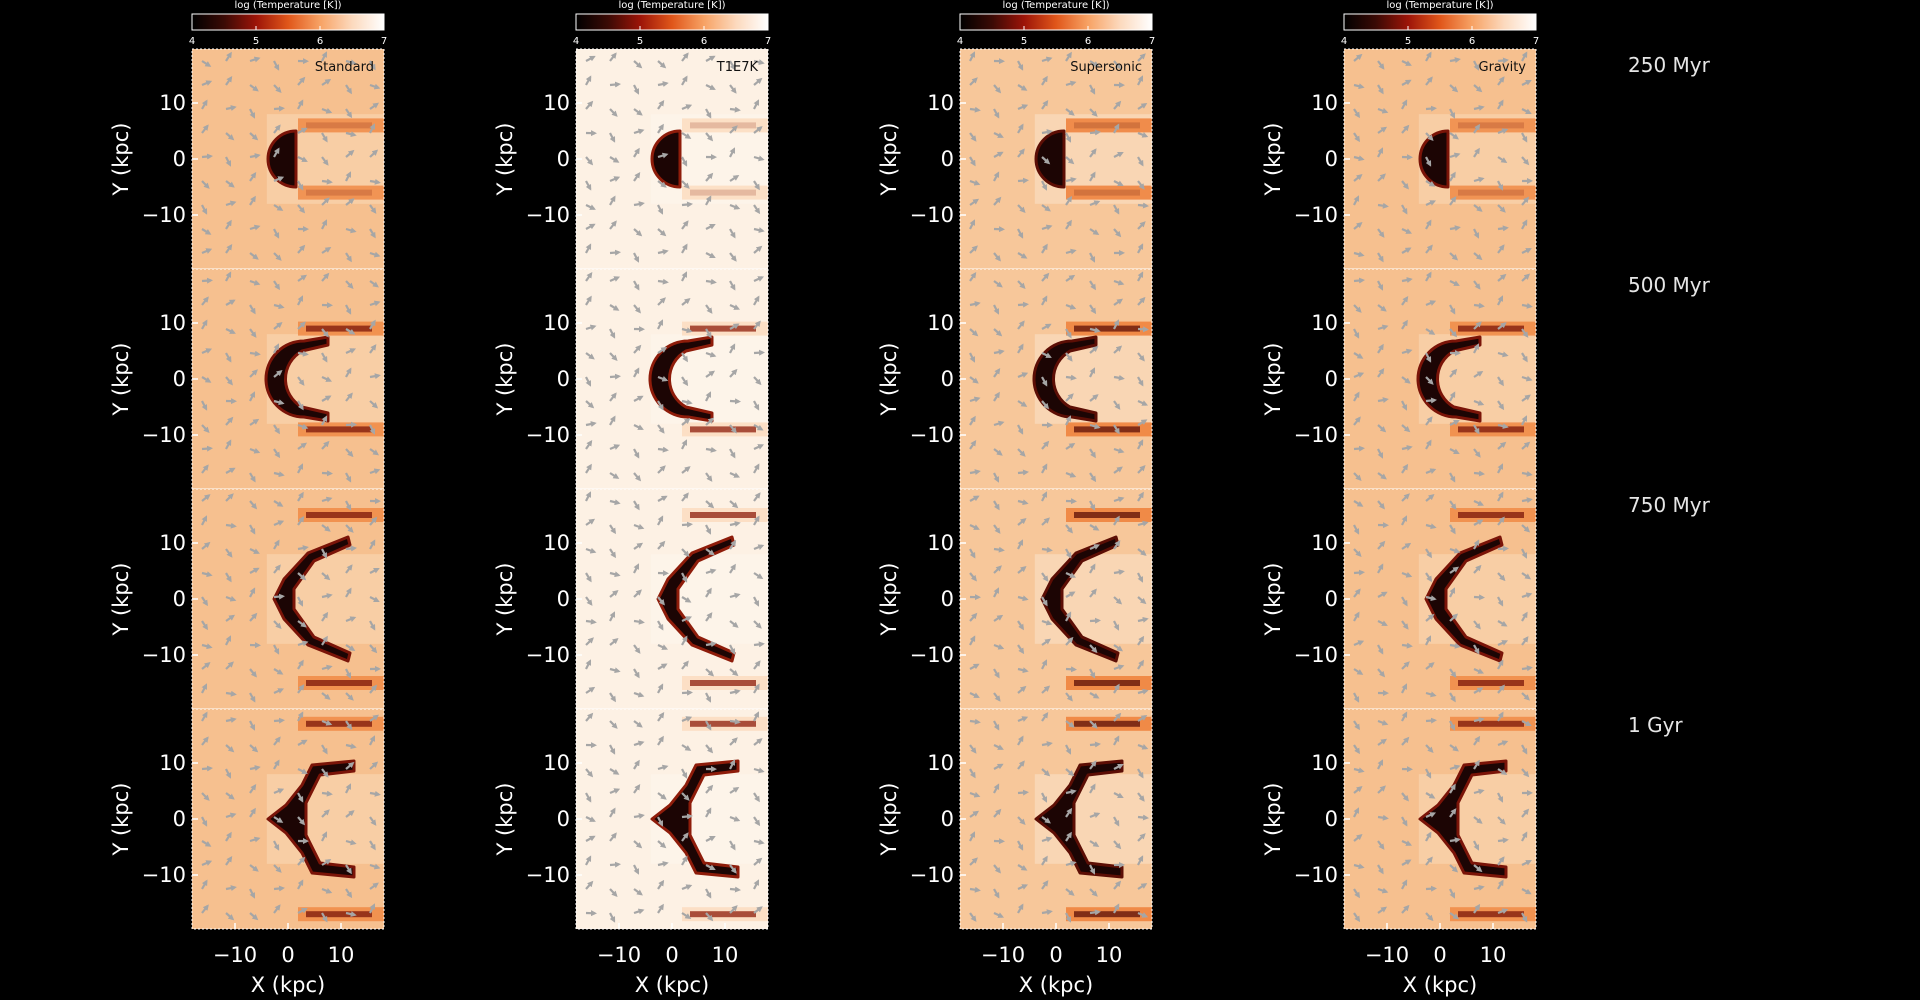  What do you see at coordinates (631, 599) in the screenshot?
I see `panel-t1e7k-3: 10 0 −10 Y (kpc)` at bounding box center [631, 599].